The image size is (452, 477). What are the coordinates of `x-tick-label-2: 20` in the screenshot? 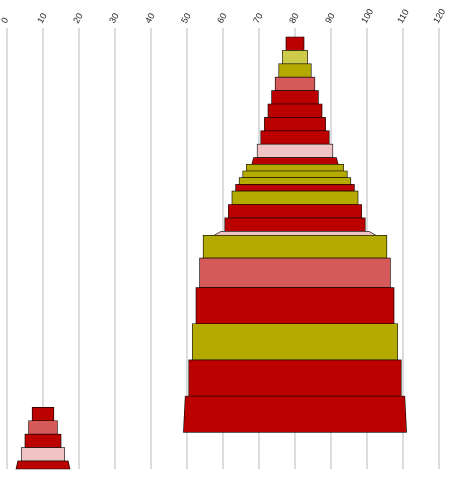 It's located at (78, 18).